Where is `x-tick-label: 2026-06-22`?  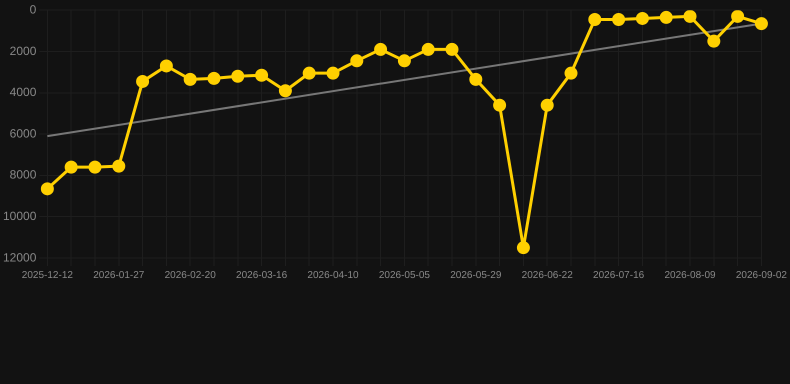
x-tick-label: 2026-06-22 is located at coordinates (548, 275).